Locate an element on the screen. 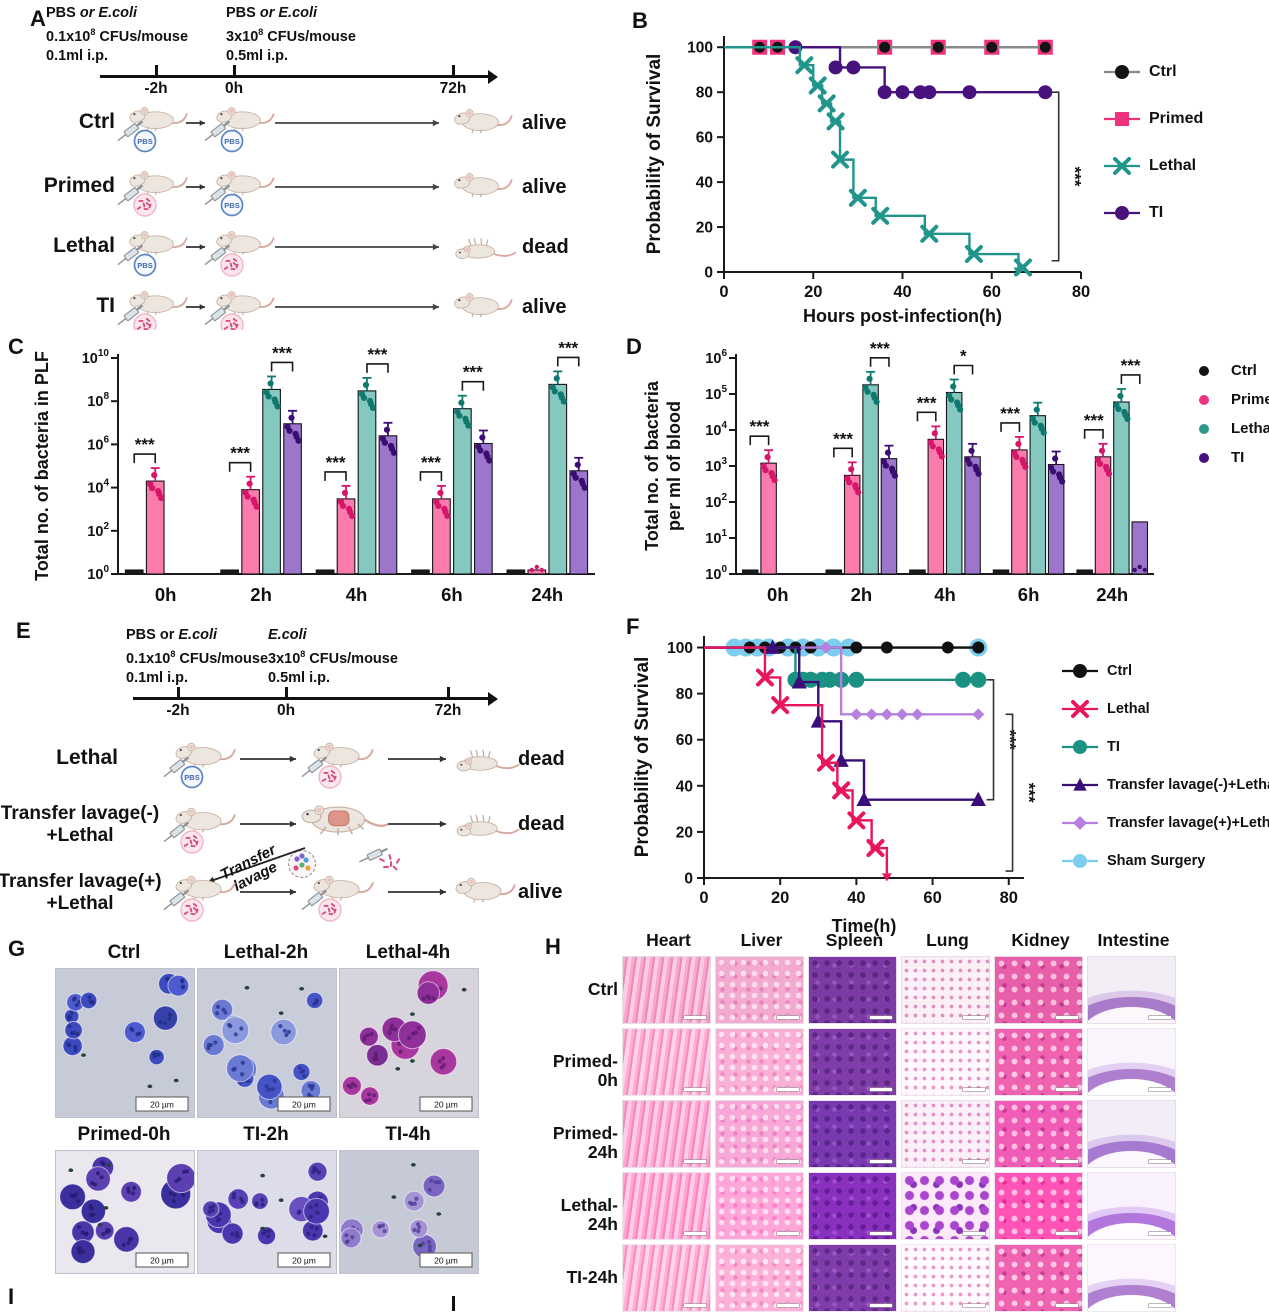 The width and height of the screenshot is (1269, 1313). micrograph-lethal-2h: 20 µm is located at coordinates (267, 1043).